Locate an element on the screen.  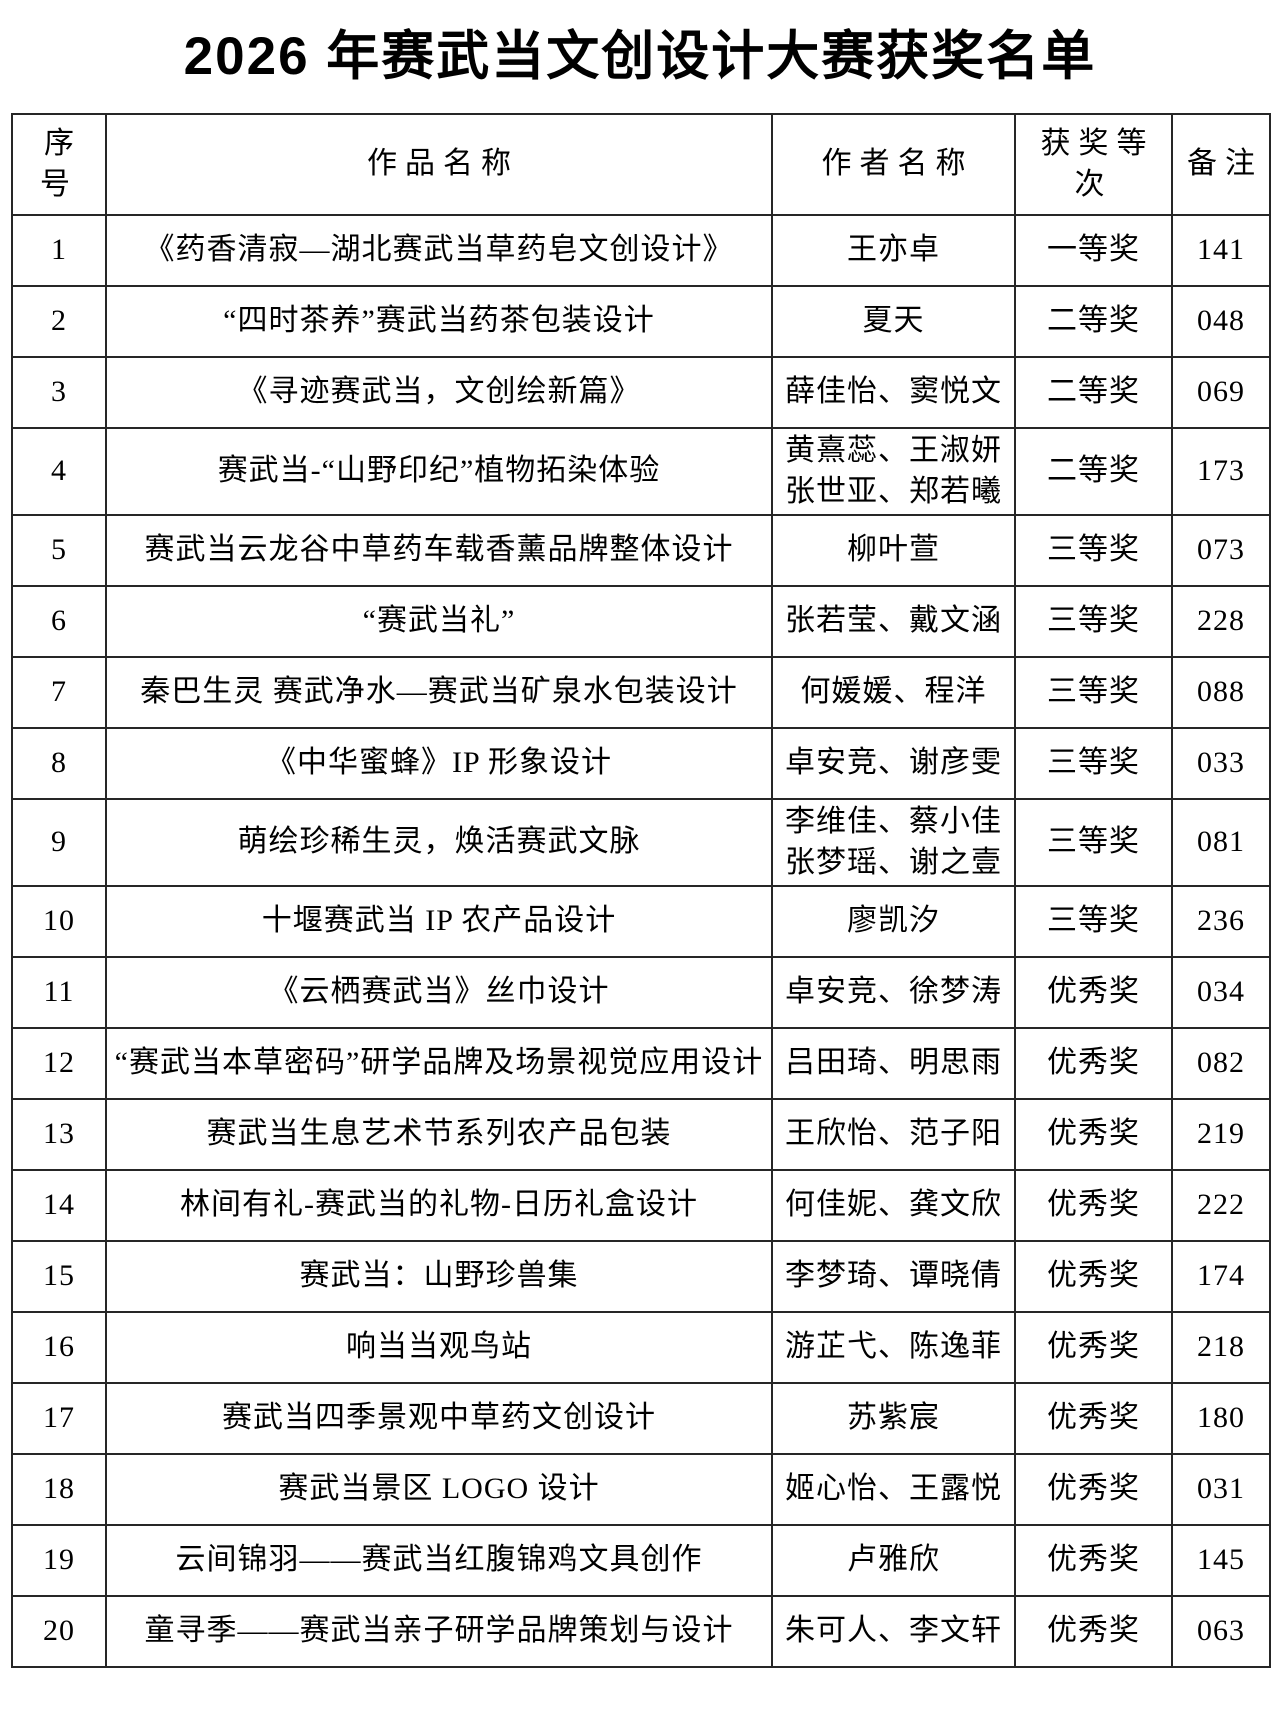
cell-no: 12 is located at coordinates (59, 1063).